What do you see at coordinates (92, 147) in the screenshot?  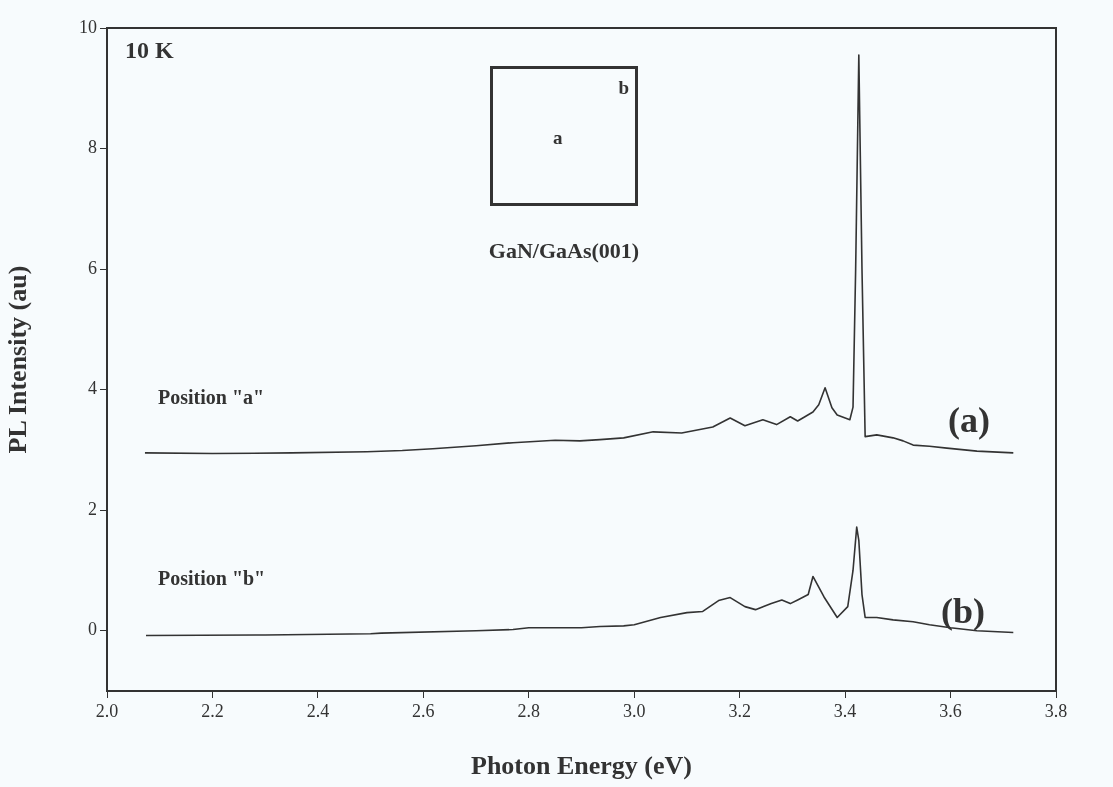 I see `y-tick-label: 8` at bounding box center [92, 147].